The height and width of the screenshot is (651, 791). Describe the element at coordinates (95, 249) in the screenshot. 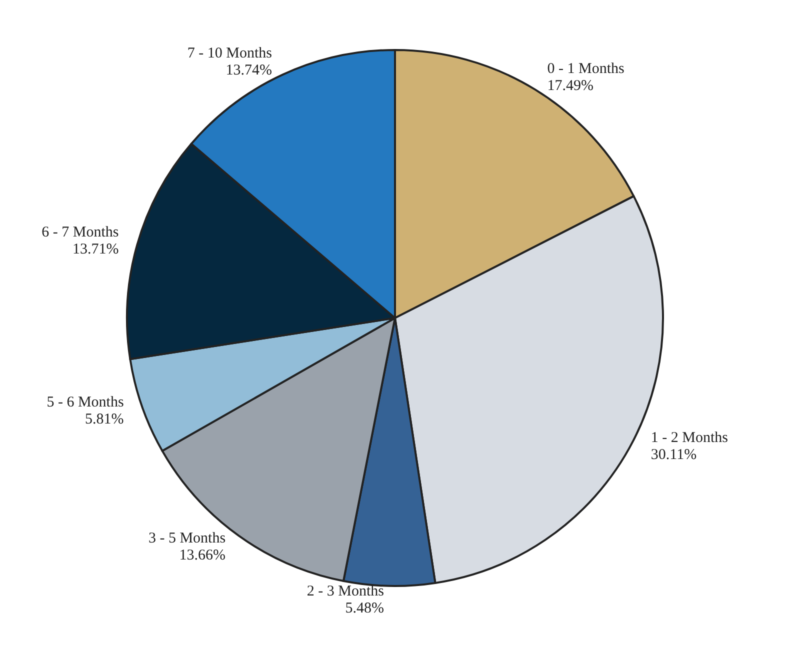

I see `data-label: 13.71%` at that location.